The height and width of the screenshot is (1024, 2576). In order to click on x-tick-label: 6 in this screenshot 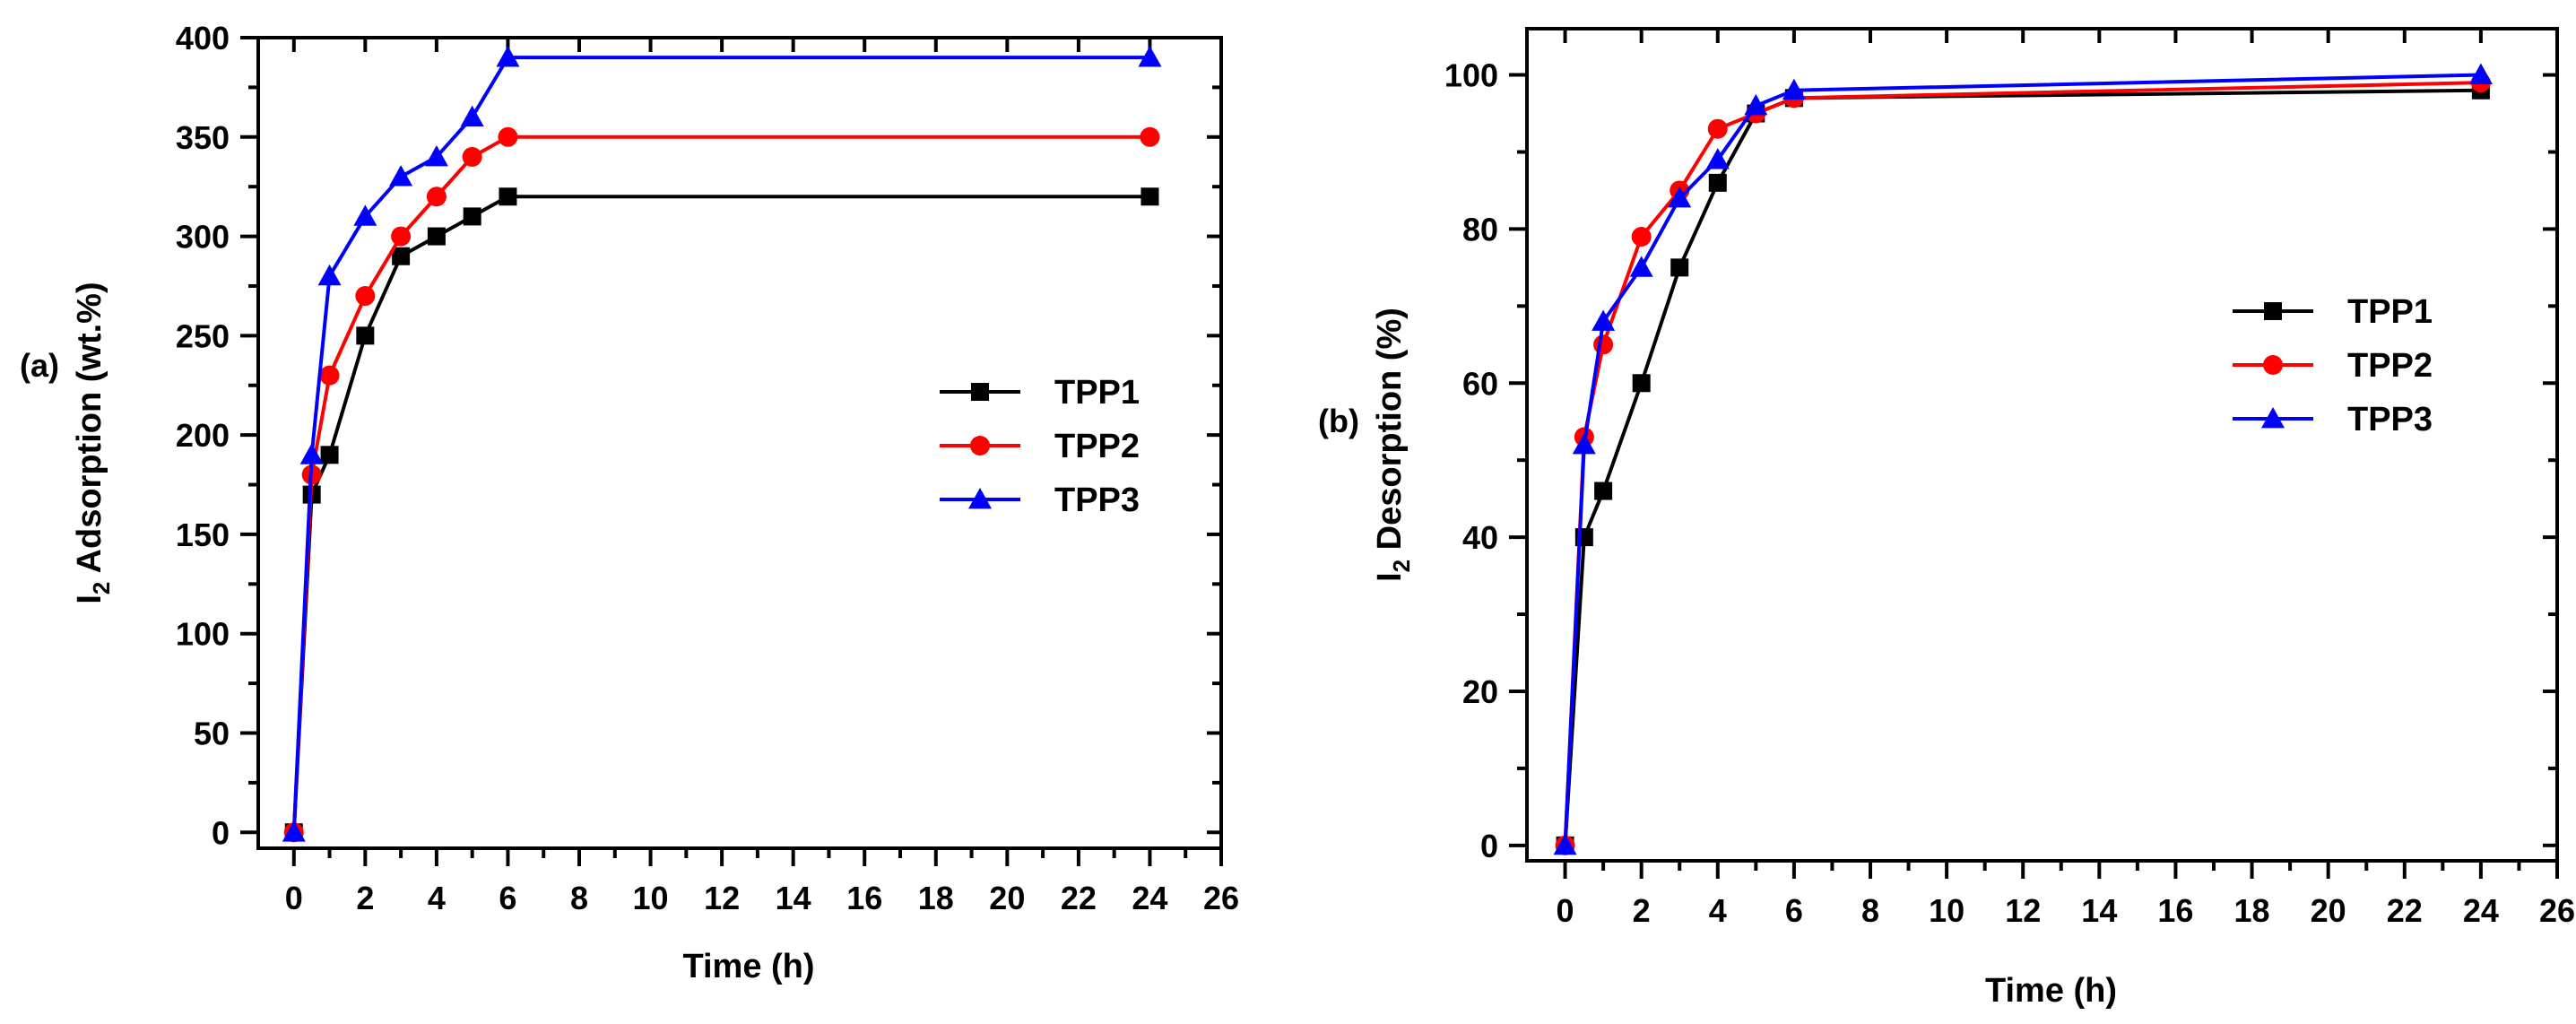, I will do `click(1794, 910)`.